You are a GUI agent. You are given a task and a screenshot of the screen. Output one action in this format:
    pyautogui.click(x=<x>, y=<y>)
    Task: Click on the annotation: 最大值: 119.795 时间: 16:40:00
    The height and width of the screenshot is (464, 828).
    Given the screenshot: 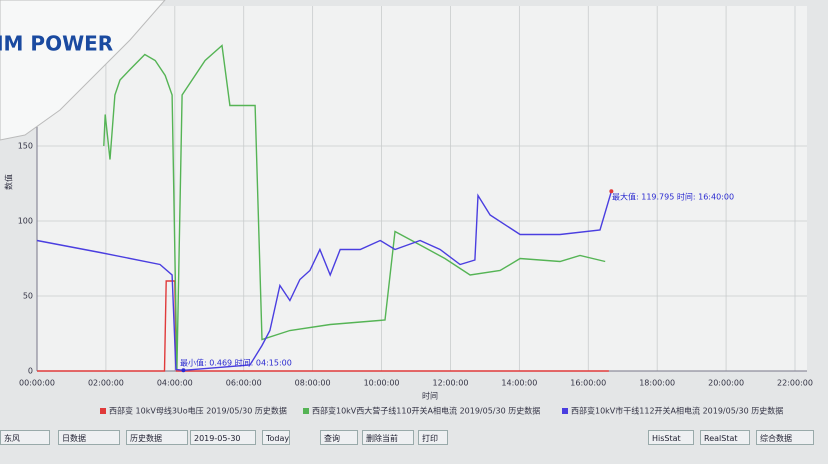 What is the action you would take?
    pyautogui.click(x=673, y=197)
    